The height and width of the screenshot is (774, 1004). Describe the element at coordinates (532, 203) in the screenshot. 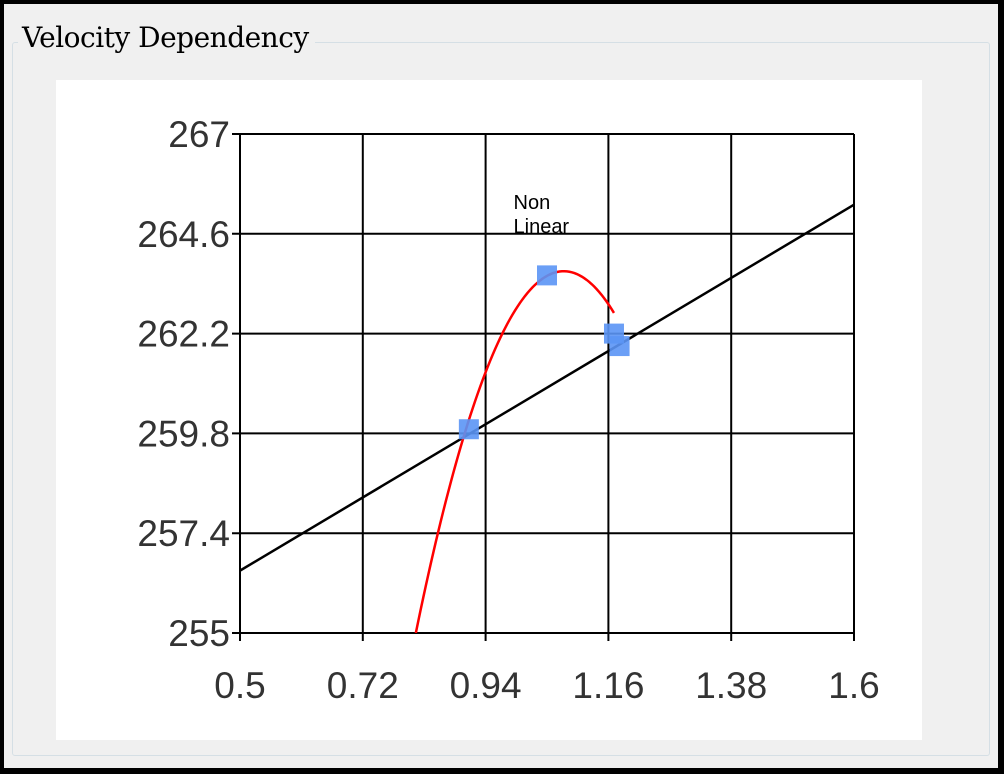

I see `annotation-label: Non` at that location.